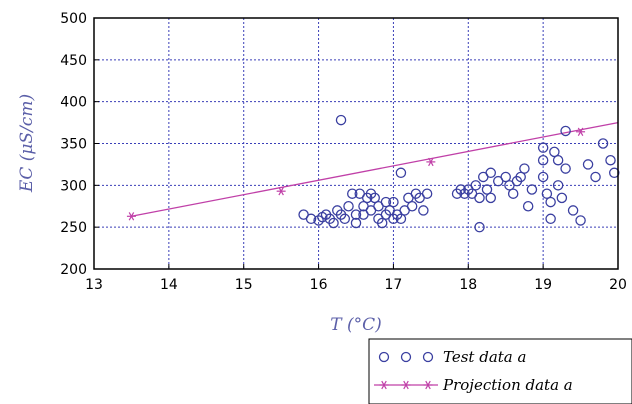 The width and height of the screenshot is (632, 404). What do you see at coordinates (319, 285) in the screenshot?
I see `x-tick-label: 16` at bounding box center [319, 285].